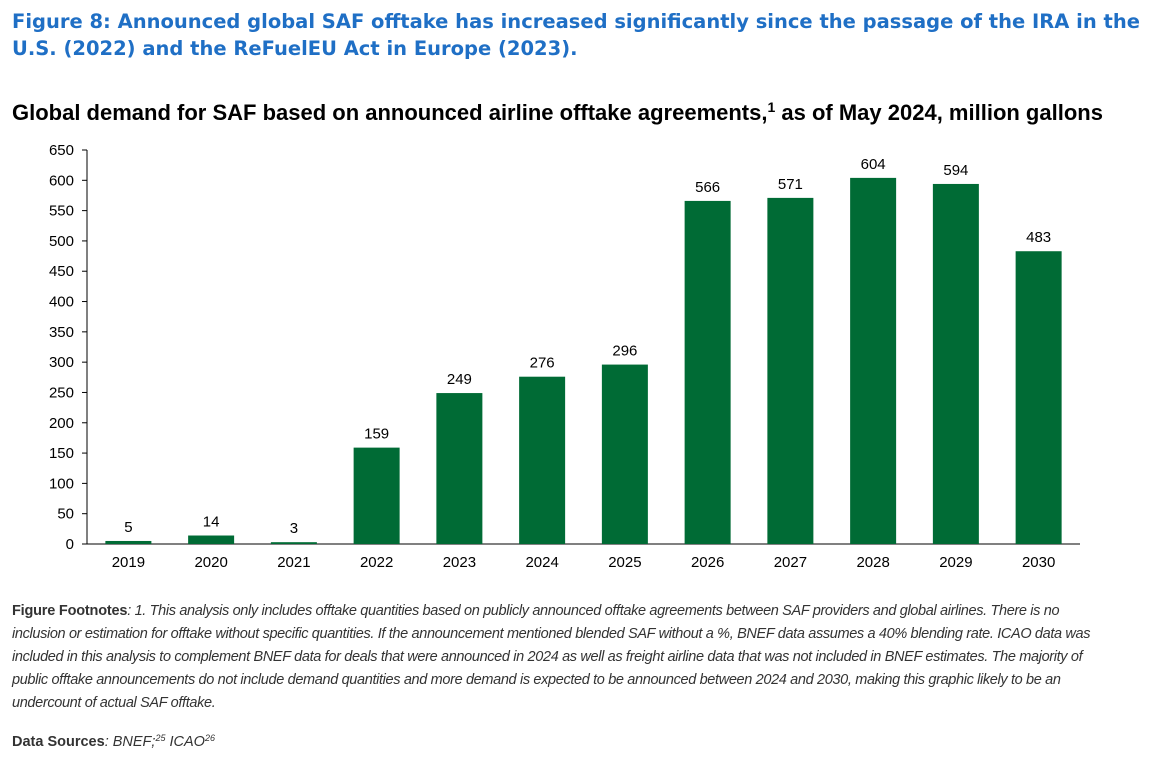 The width and height of the screenshot is (1161, 760). I want to click on data-label-2024: 276, so click(542, 363).